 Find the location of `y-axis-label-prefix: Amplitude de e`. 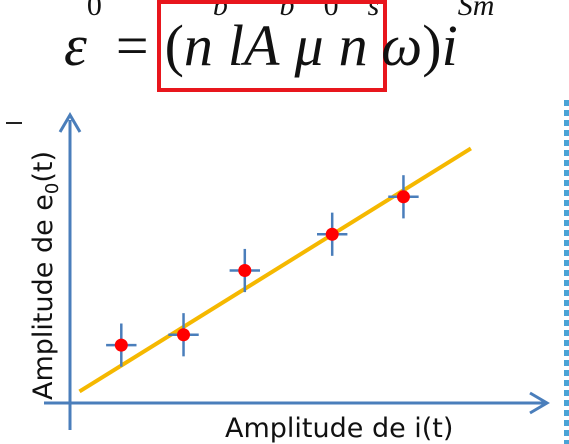

y-axis-label-prefix: Amplitude de e is located at coordinates (43, 297).